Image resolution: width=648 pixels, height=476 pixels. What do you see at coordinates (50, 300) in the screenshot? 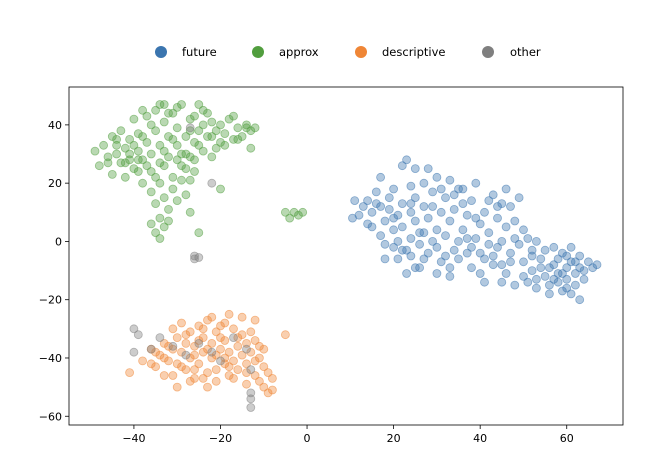
I see `y-tick-label: −20` at bounding box center [50, 300].